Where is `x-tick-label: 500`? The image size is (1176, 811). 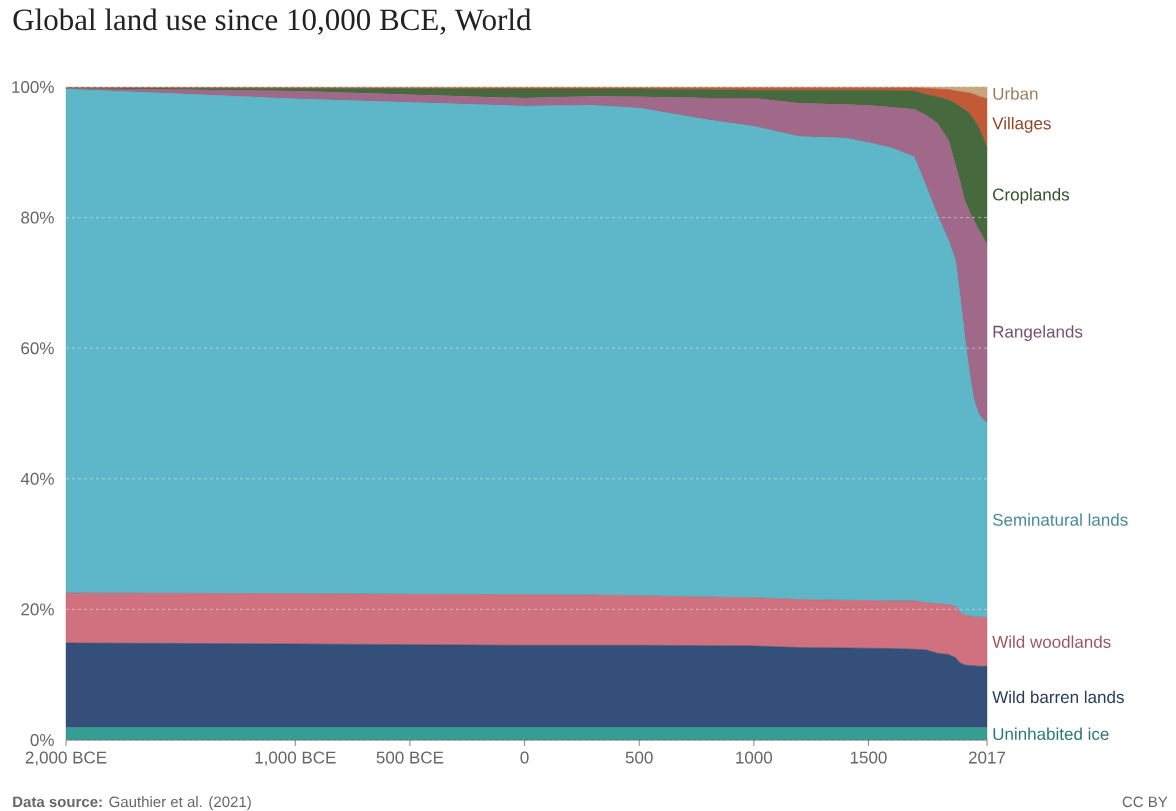 x-tick-label: 500 is located at coordinates (639, 757).